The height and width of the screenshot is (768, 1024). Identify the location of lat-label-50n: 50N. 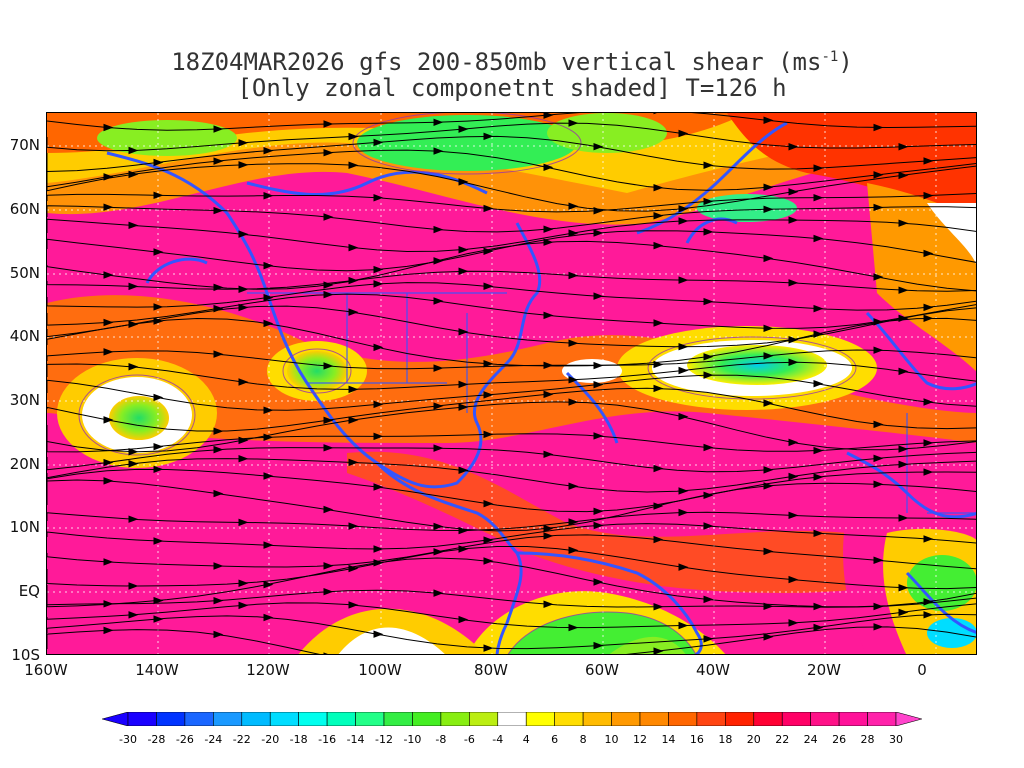
(24, 273).